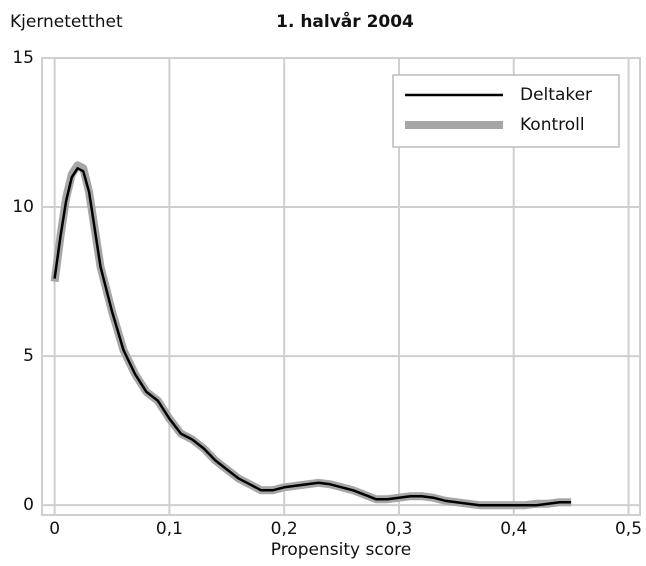  I want to click on legend-box, so click(506, 111).